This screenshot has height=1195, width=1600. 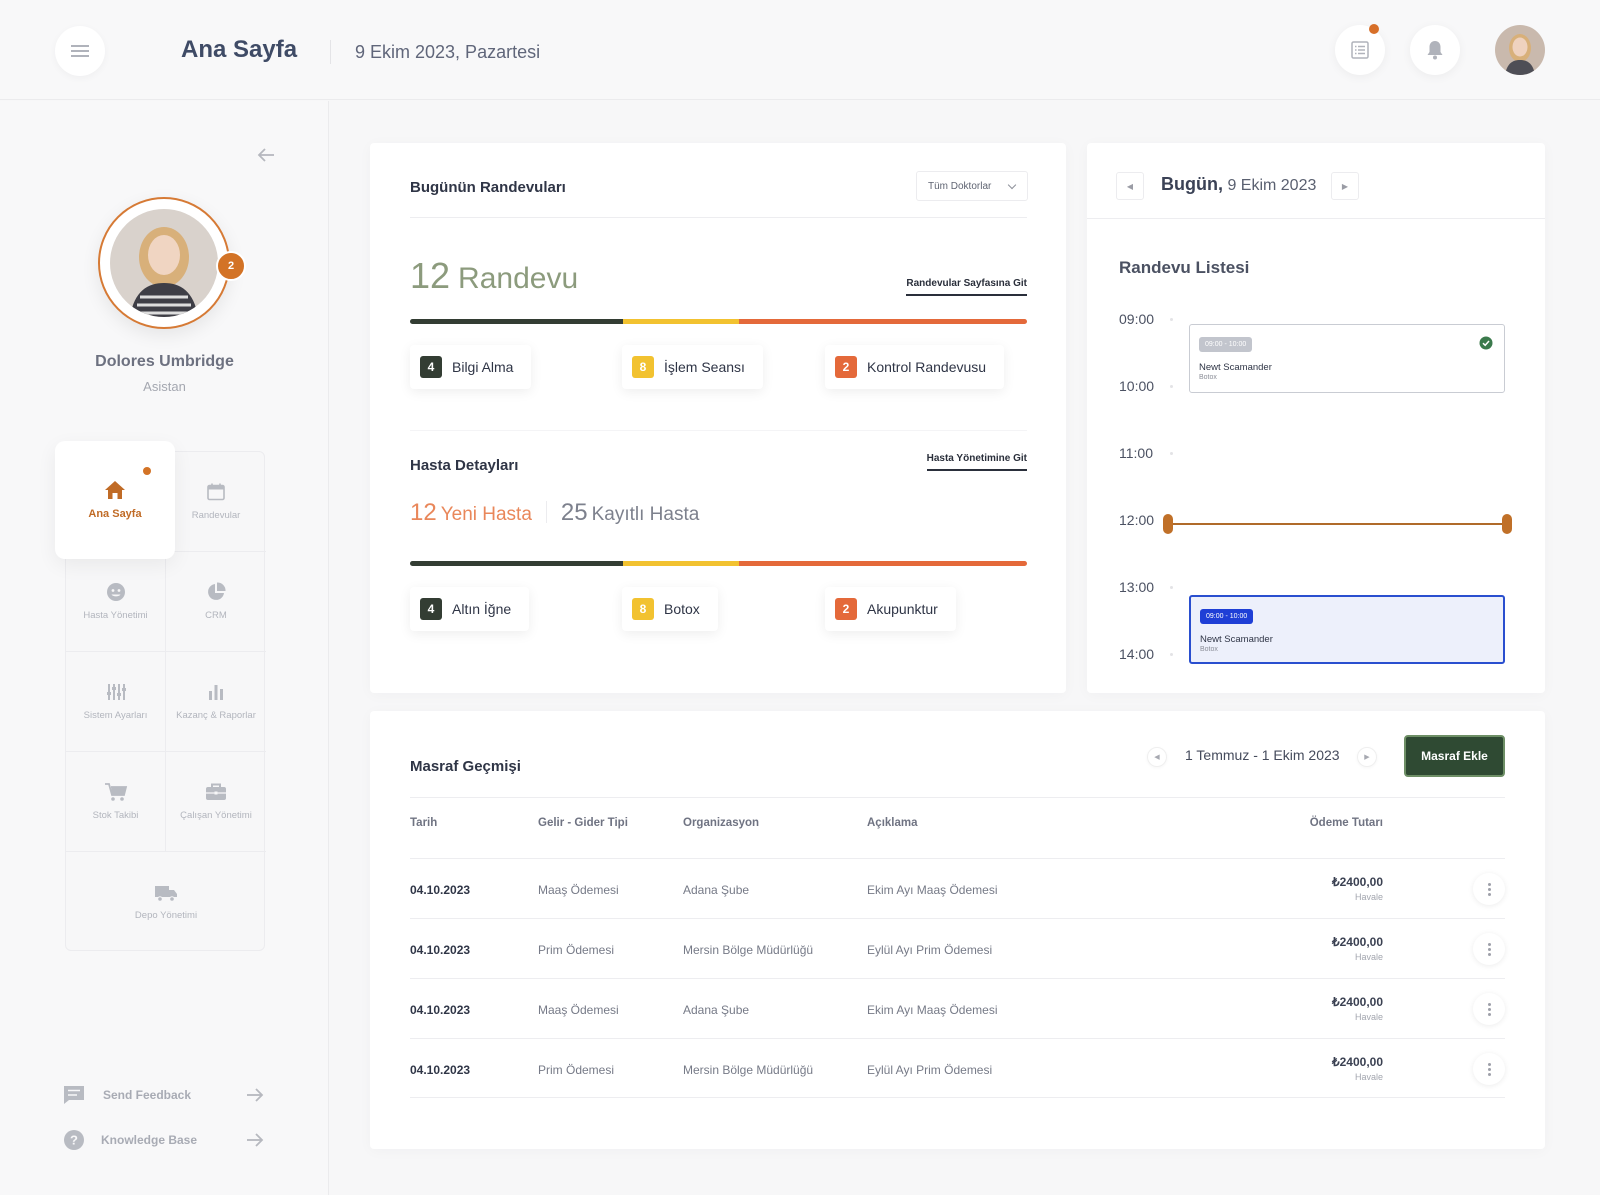 I want to click on treatment-type-chip: 8 Botox, so click(x=670, y=609).